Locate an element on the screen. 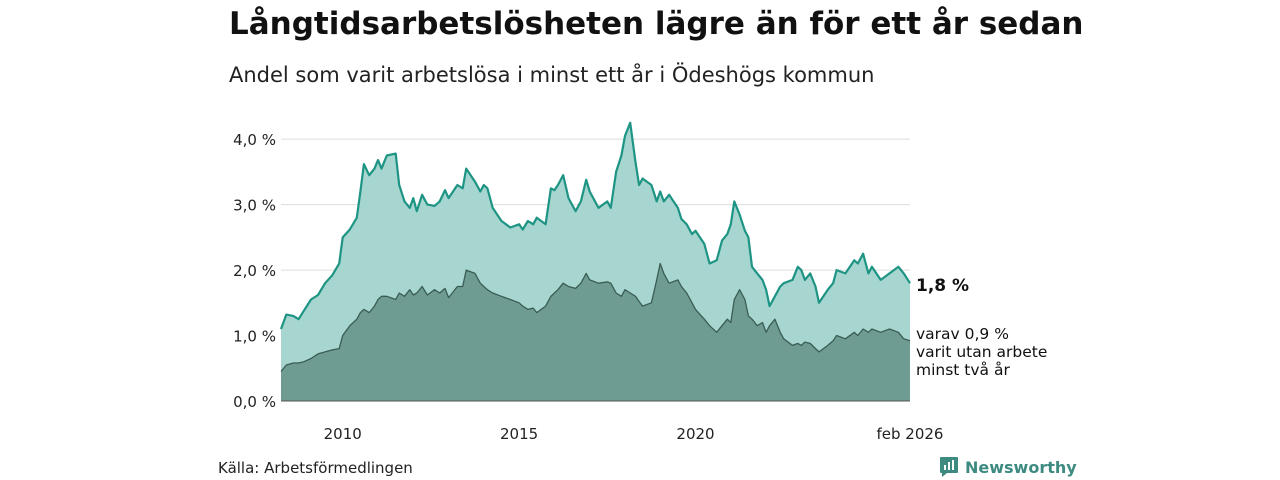  y-tick-label-4: 4,0 % is located at coordinates (254, 140).